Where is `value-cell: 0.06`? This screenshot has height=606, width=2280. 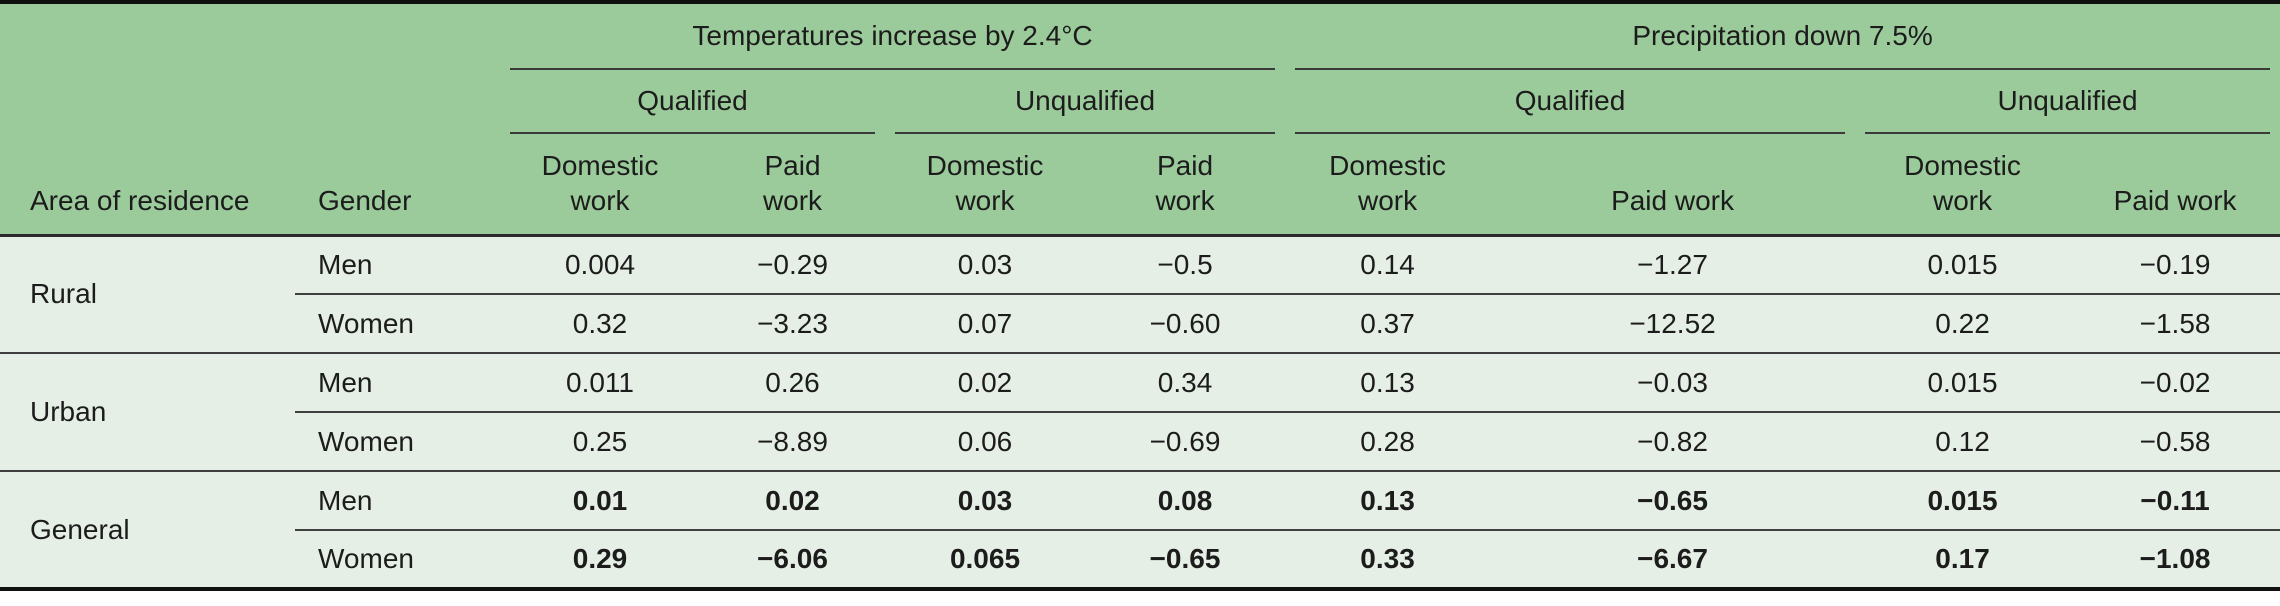 value-cell: 0.06 is located at coordinates (985, 441).